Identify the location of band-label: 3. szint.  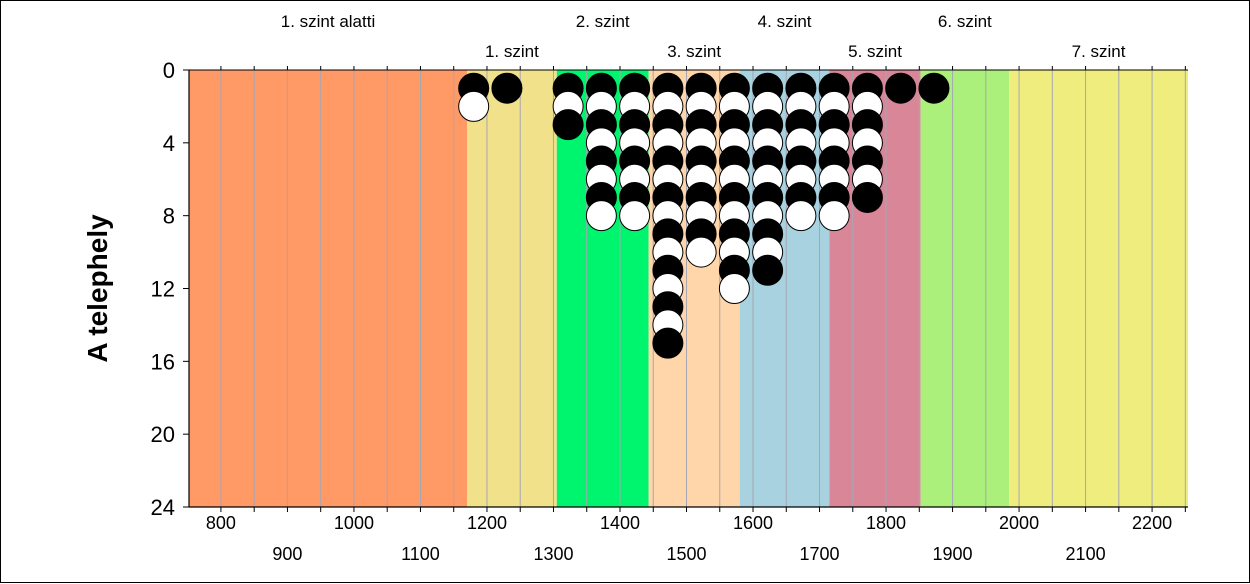
(694, 51).